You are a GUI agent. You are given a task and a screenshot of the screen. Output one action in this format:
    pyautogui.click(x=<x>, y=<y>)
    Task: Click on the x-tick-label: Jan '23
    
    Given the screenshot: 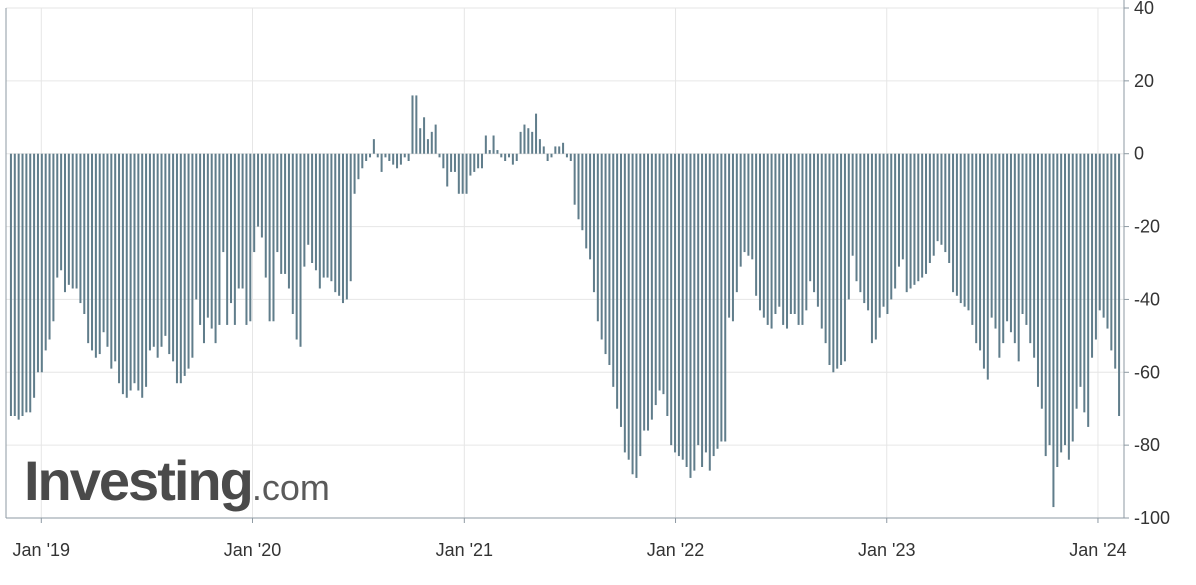 What is the action you would take?
    pyautogui.click(x=886, y=550)
    